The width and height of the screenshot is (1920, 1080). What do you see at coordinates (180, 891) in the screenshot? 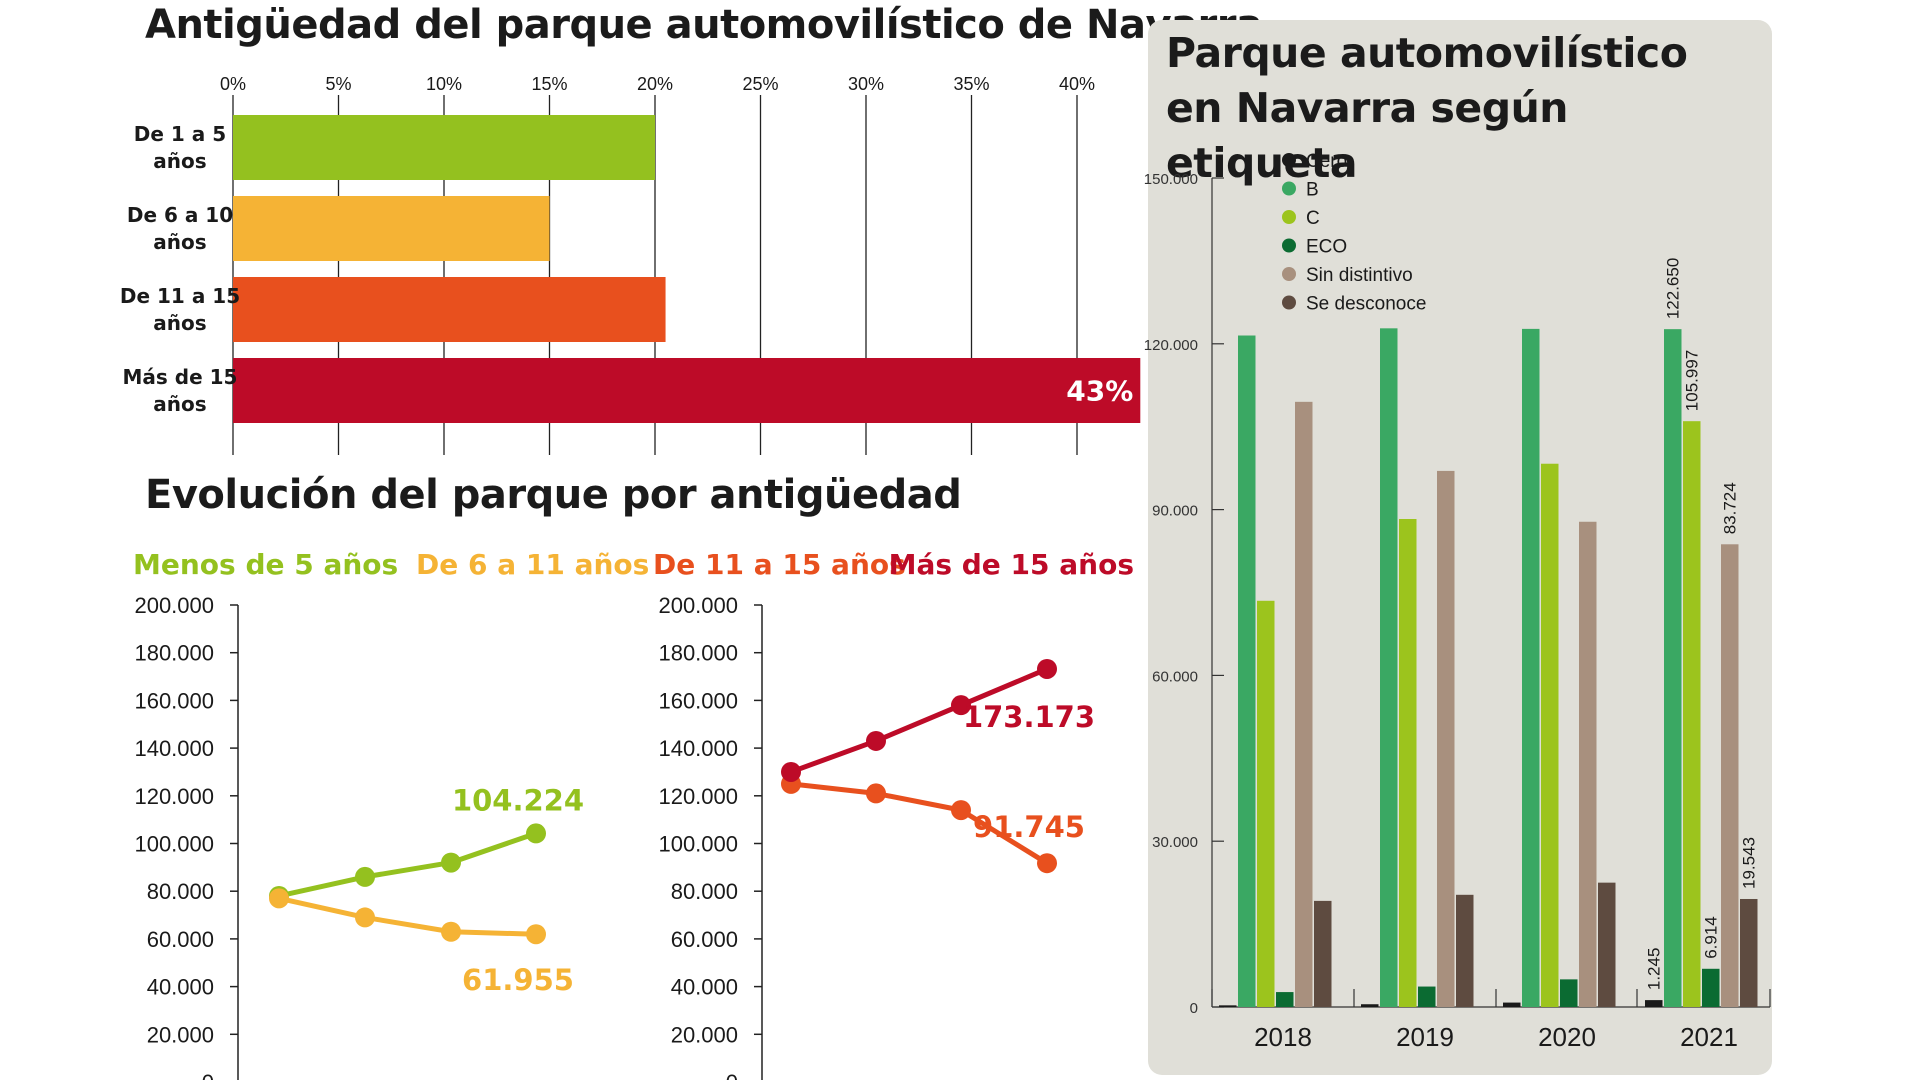
I see `evolution-y-tick-label: 80.000` at bounding box center [180, 891].